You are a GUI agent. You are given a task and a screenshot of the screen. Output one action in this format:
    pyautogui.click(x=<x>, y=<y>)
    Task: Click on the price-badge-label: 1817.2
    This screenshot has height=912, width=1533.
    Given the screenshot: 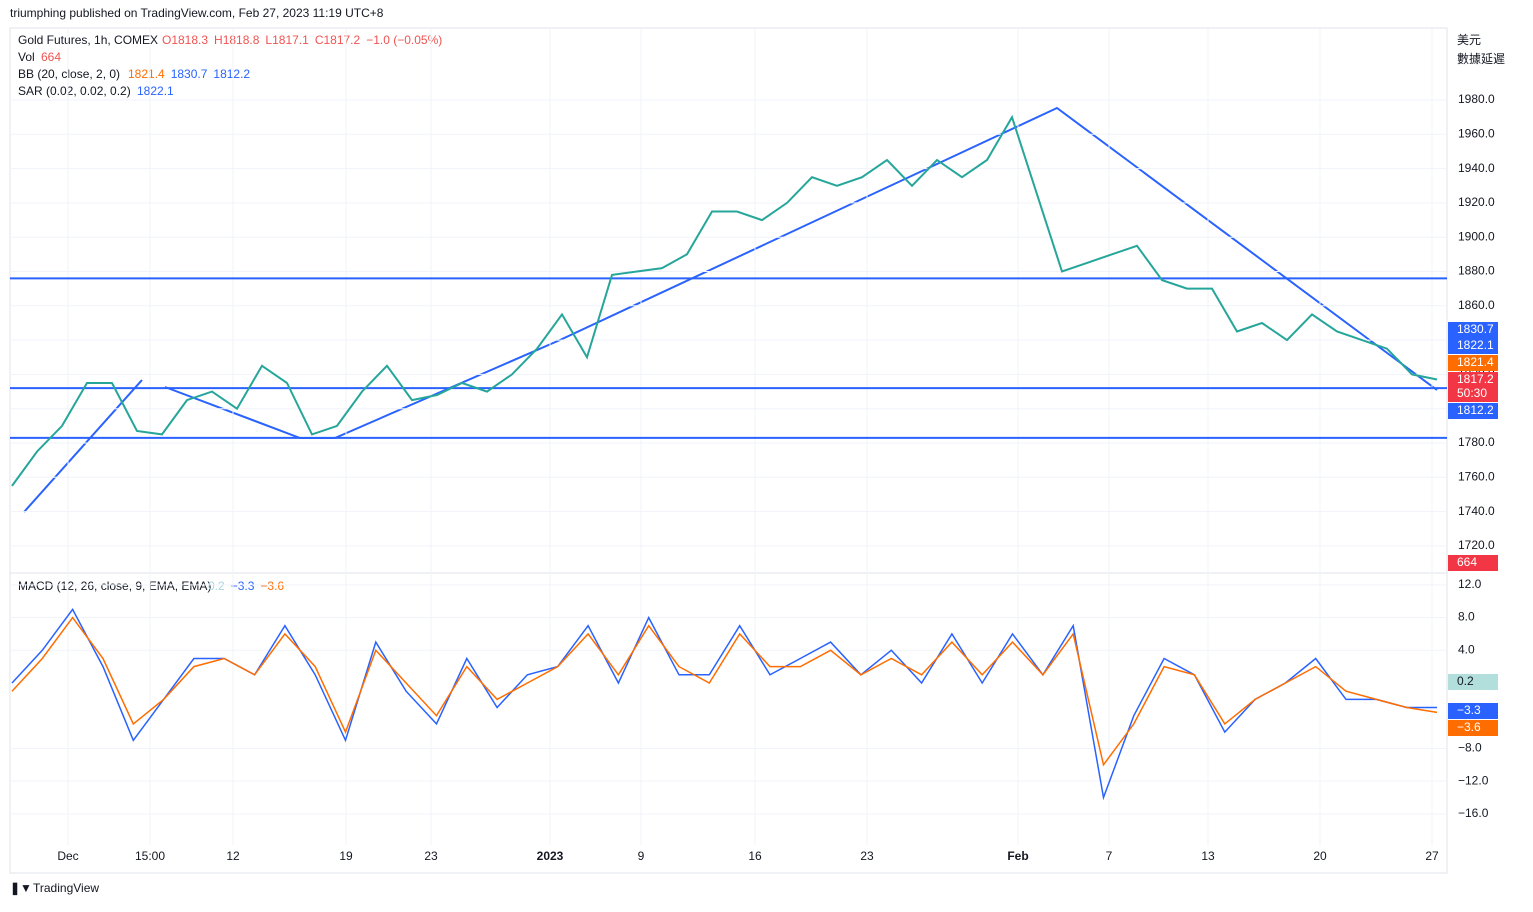 What is the action you would take?
    pyautogui.click(x=1475, y=379)
    